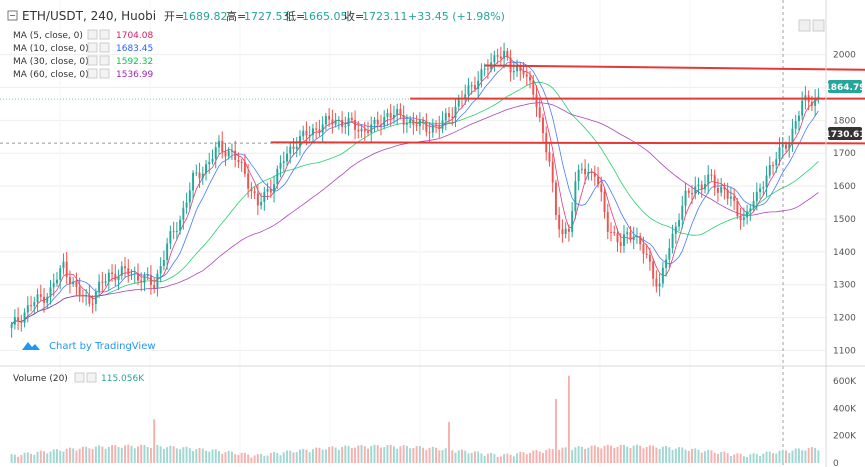 This screenshot has height=467, width=865. What do you see at coordinates (844, 319) in the screenshot?
I see `price-tick-label: 1200` at bounding box center [844, 319].